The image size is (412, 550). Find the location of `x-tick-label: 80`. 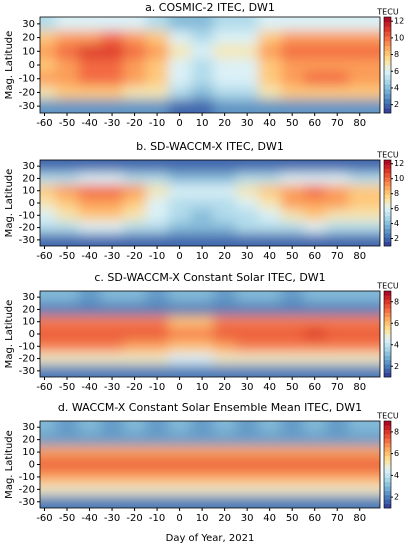

x-tick-label: 80 is located at coordinates (359, 123).